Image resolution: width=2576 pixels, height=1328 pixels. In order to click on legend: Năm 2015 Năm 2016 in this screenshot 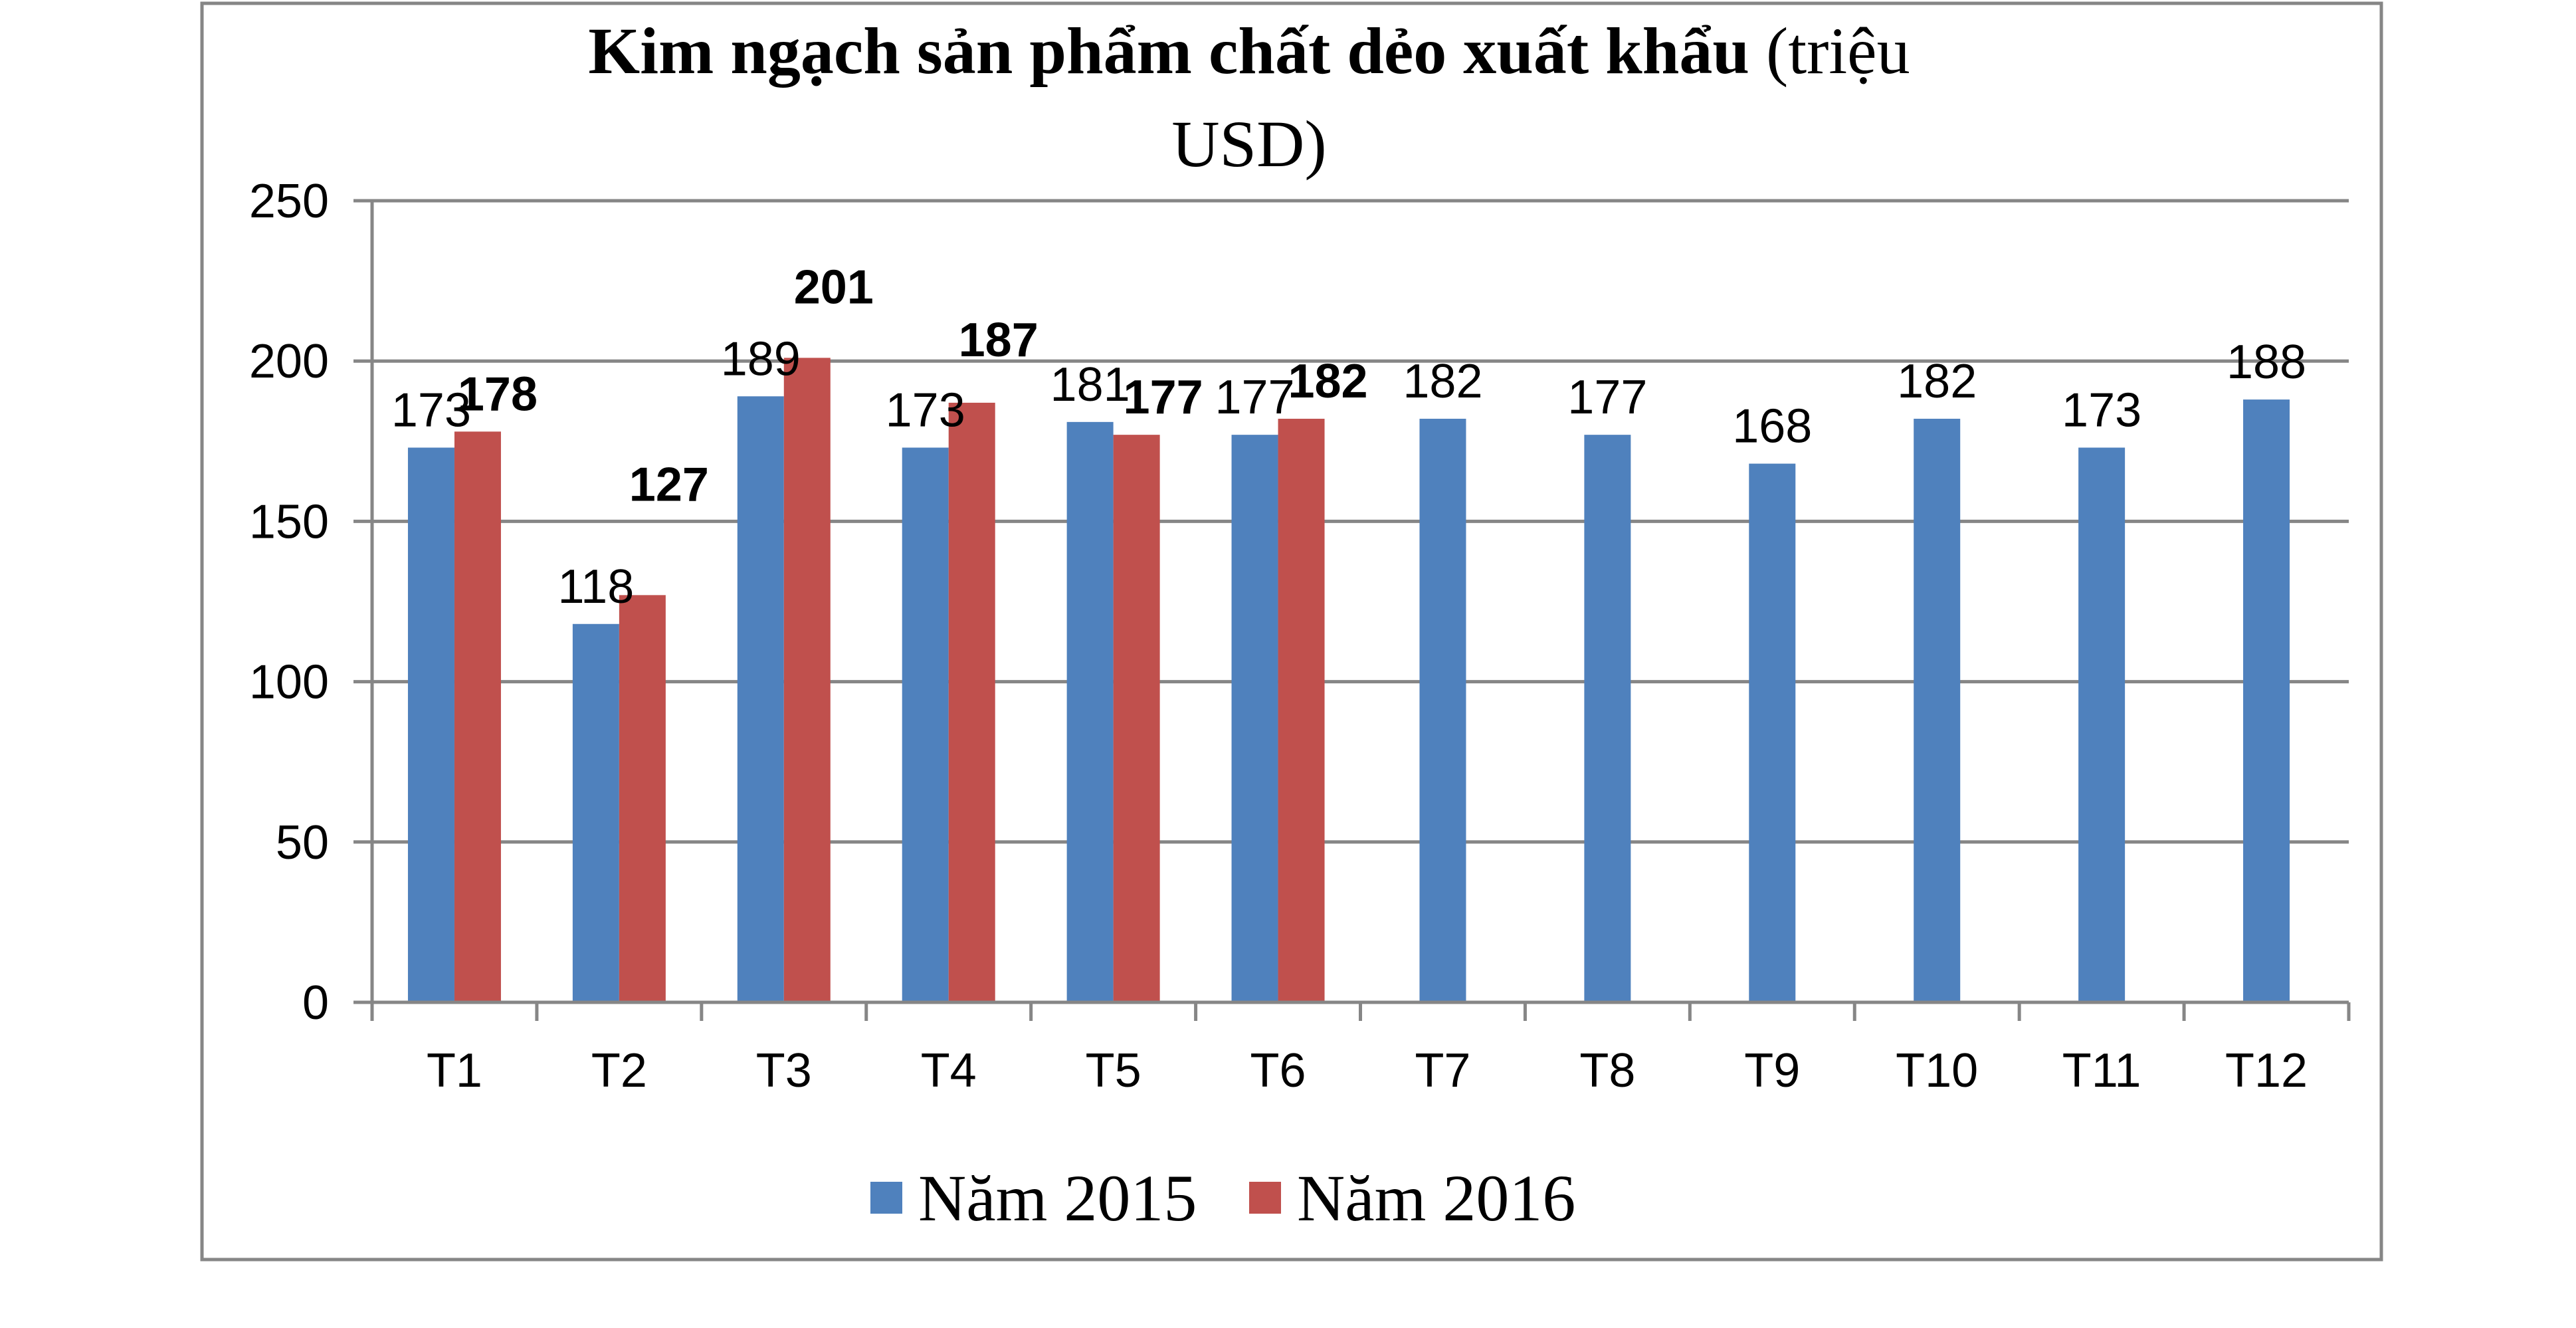, I will do `click(1222, 1198)`.